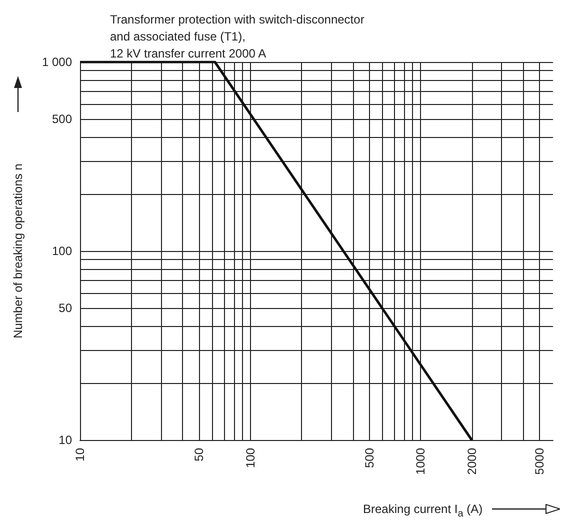 This screenshot has width=567, height=529. I want to click on x-tick-label: 10, so click(80, 455).